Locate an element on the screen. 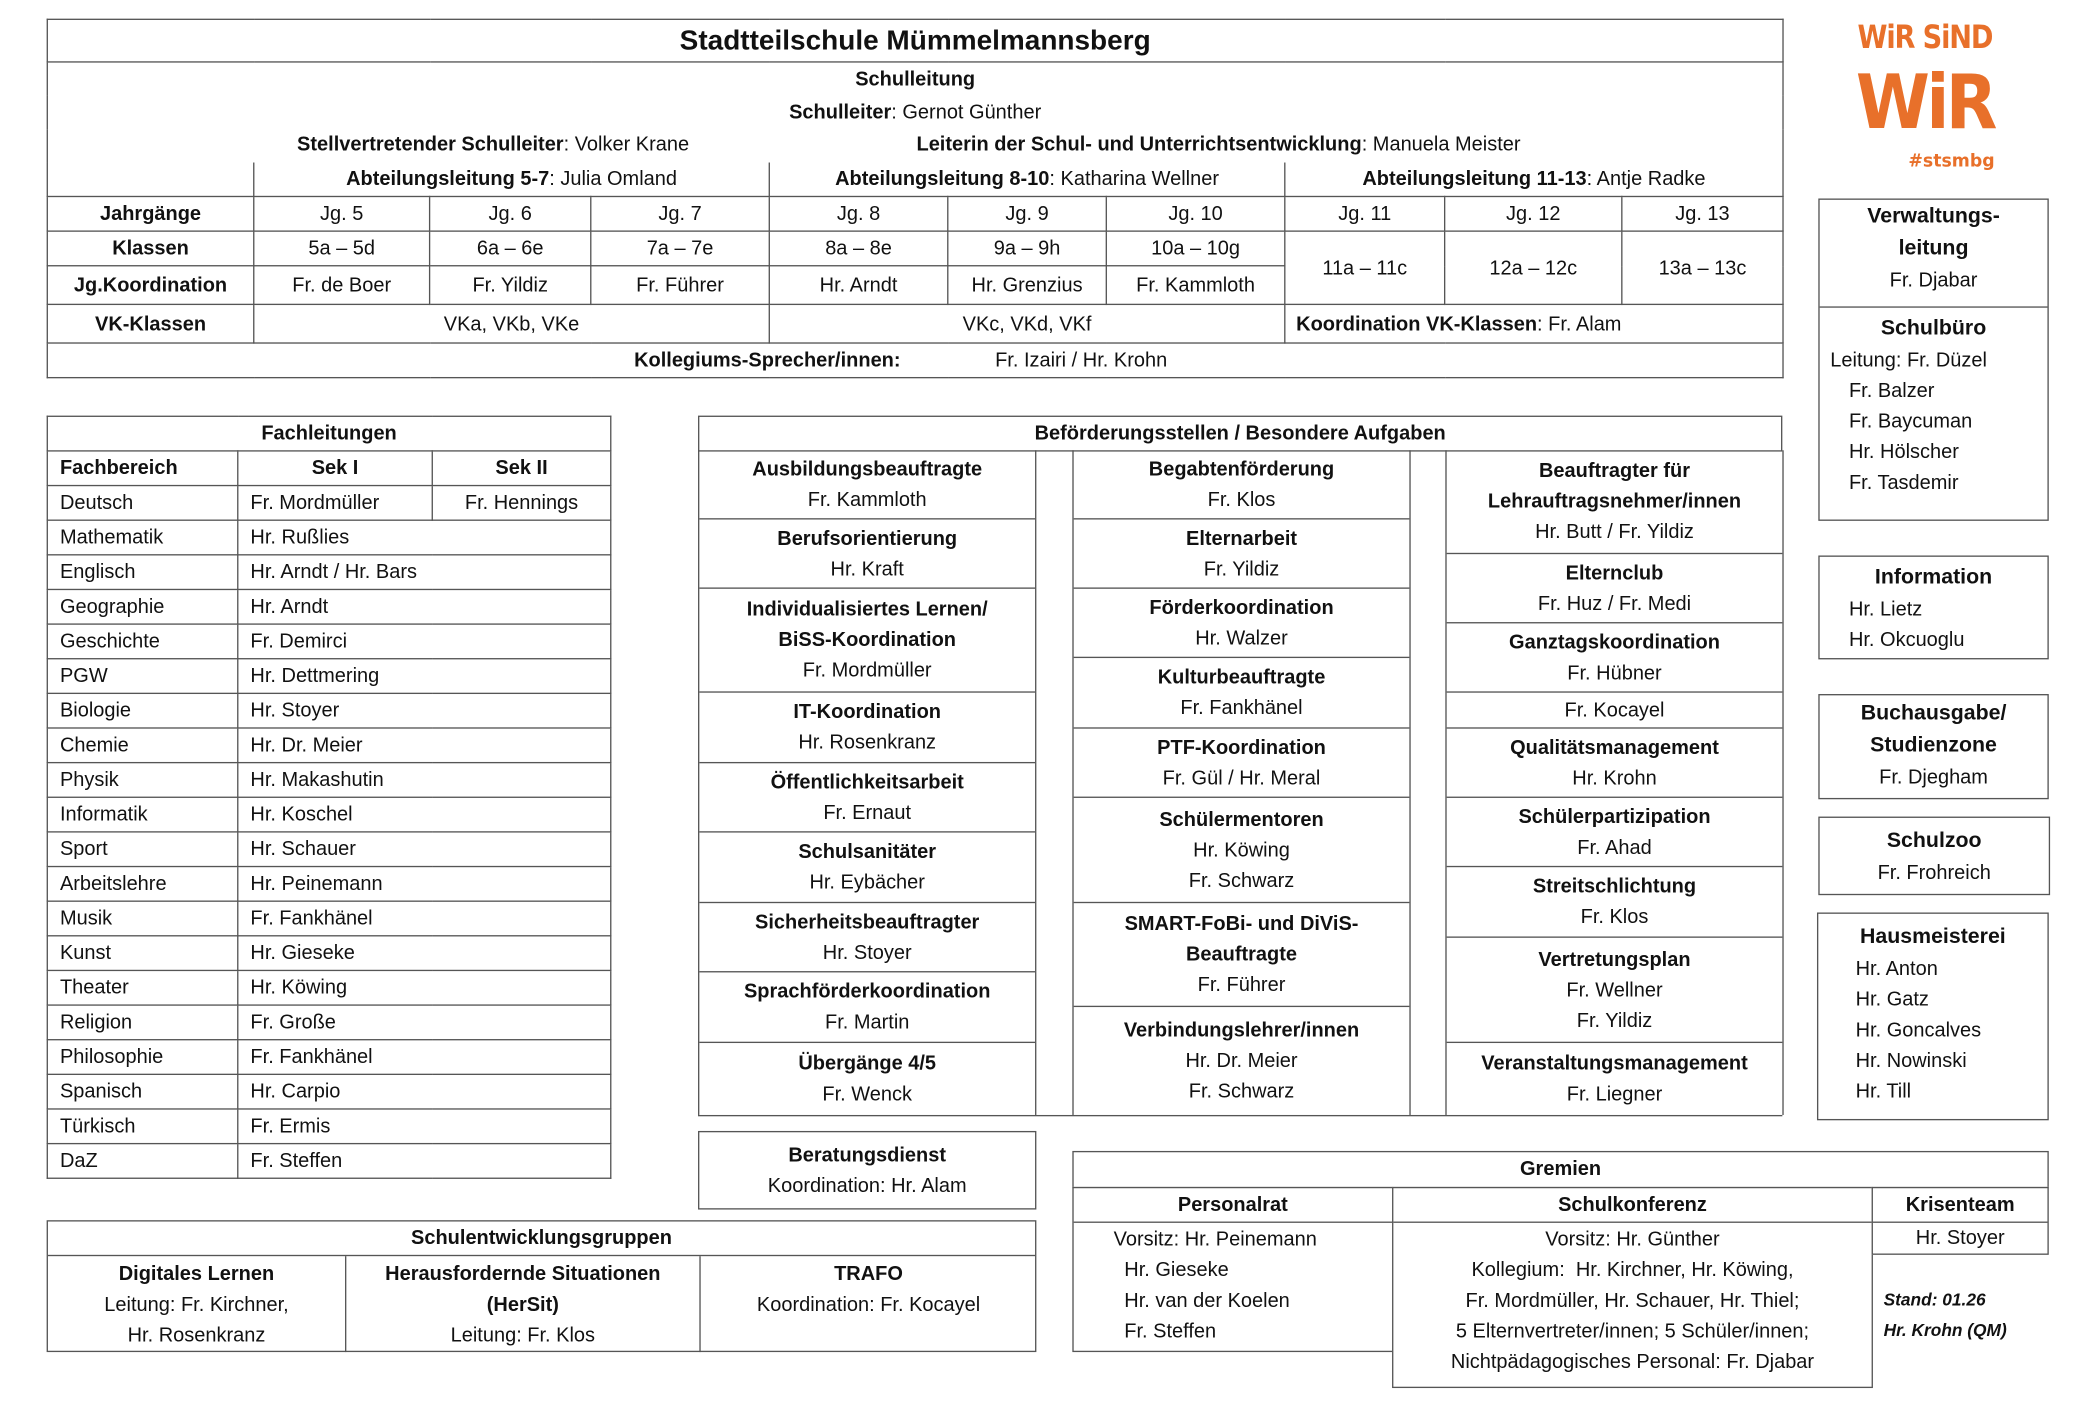 The width and height of the screenshot is (2078, 1410). logo-hashtag: #stsmbg is located at coordinates (1951, 161).